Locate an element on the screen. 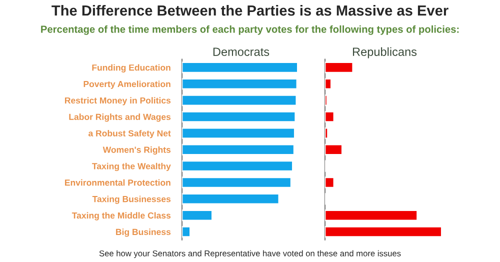  y-tick-label: Labor Rights and Wages is located at coordinates (120, 118).